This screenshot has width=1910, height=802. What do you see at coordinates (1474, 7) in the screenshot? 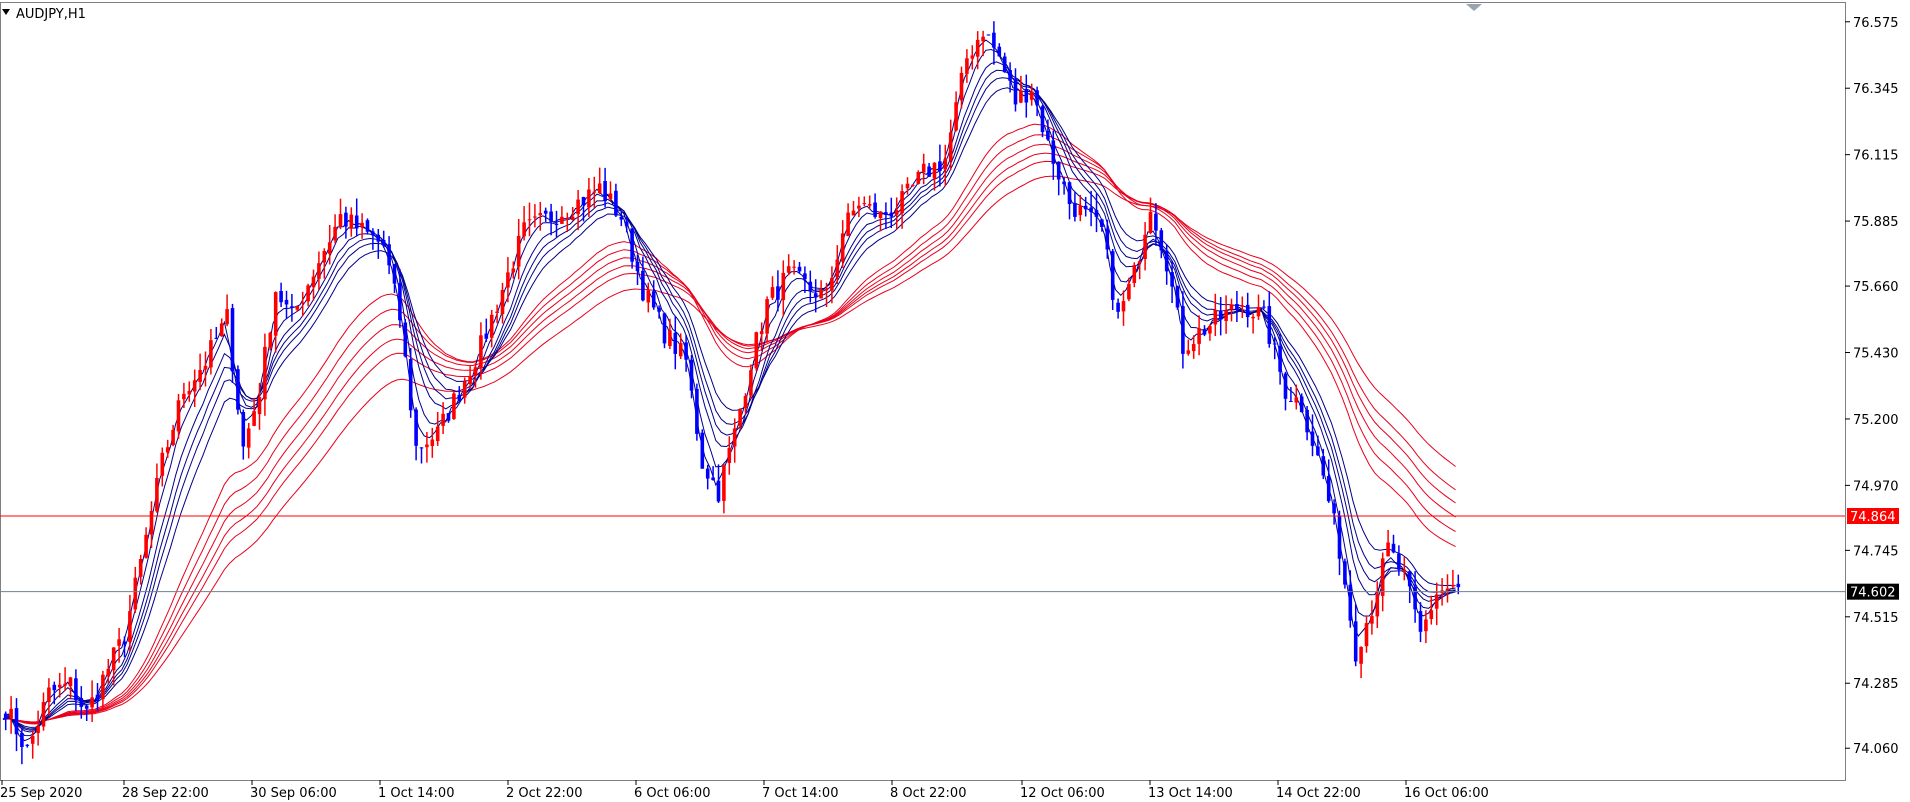
I see `shift-marker-triangle-icon` at bounding box center [1474, 7].